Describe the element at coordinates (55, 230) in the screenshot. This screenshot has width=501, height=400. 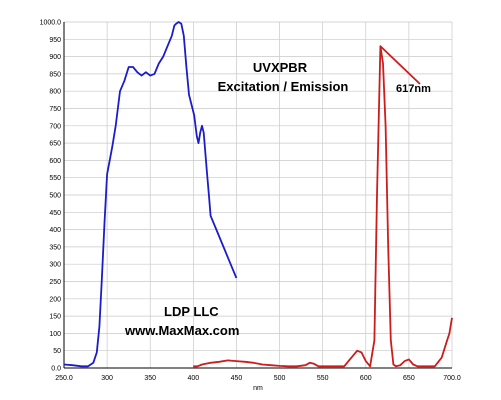
I see `y-tick-label: 400` at that location.